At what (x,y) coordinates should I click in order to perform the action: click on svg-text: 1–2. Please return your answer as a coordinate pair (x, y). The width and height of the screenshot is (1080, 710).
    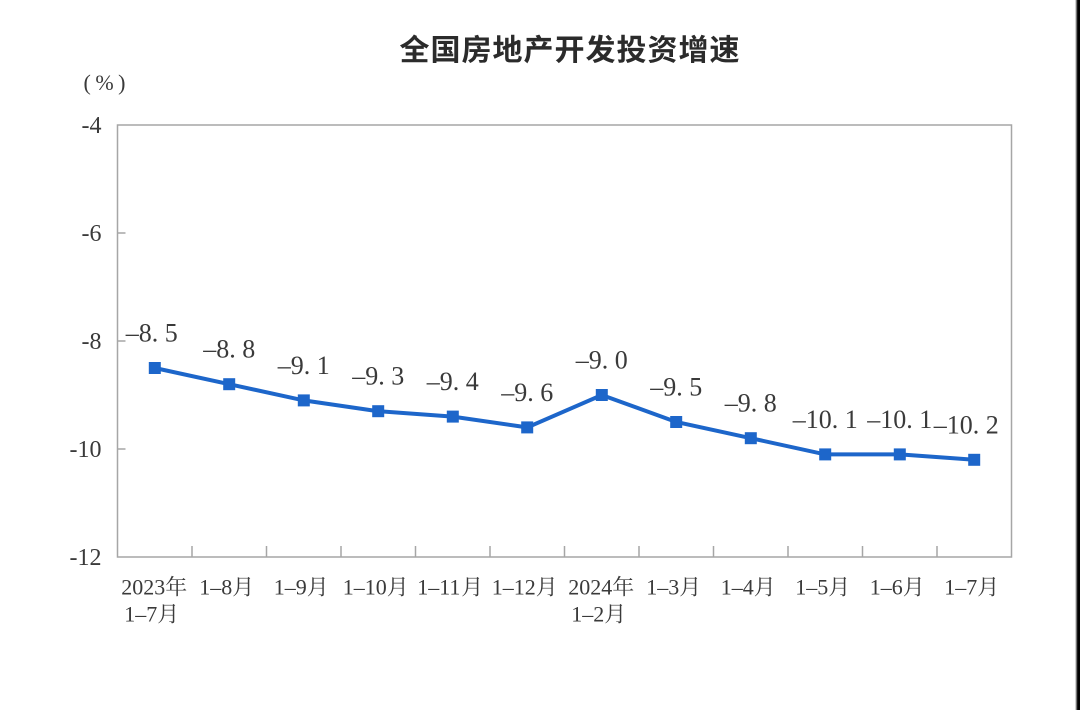
    Looking at the image, I should click on (587, 614).